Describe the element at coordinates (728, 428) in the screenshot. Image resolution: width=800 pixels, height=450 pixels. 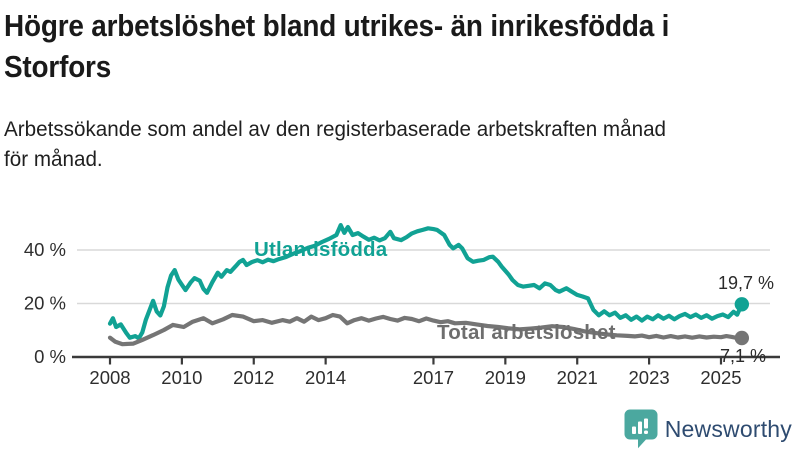
I see `newsworthy-wordmark: Newsworthy` at that location.